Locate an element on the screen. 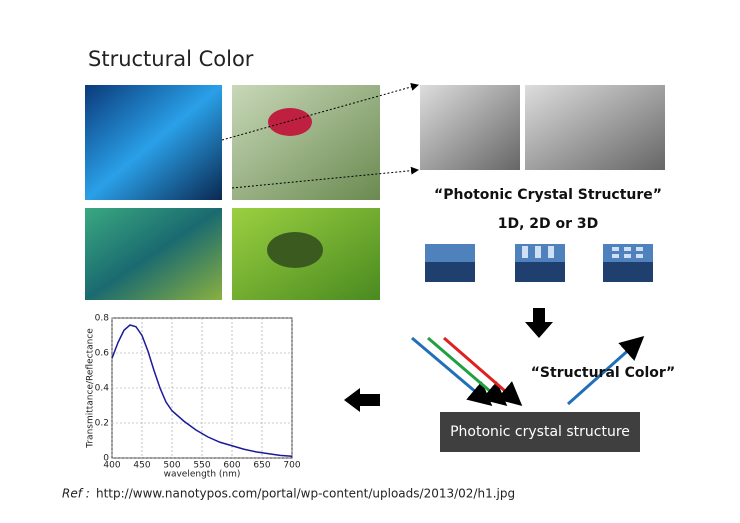 This screenshot has width=740, height=523. y-axis-label: Transmittance/Reflectance is located at coordinates (91, 388).